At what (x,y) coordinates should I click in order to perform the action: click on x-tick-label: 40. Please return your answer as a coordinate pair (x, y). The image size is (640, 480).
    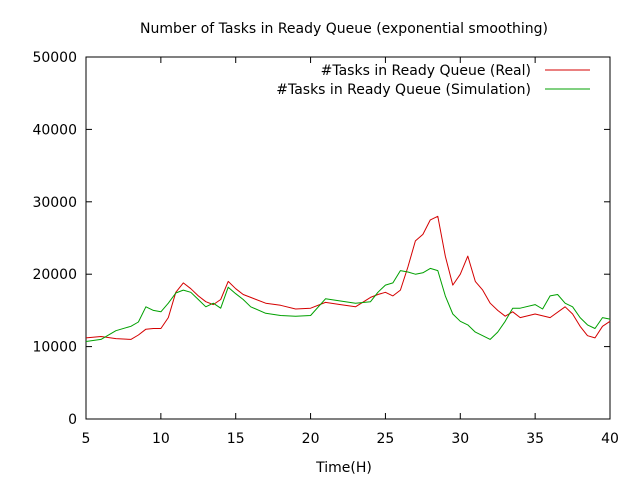
    Looking at the image, I should click on (610, 439).